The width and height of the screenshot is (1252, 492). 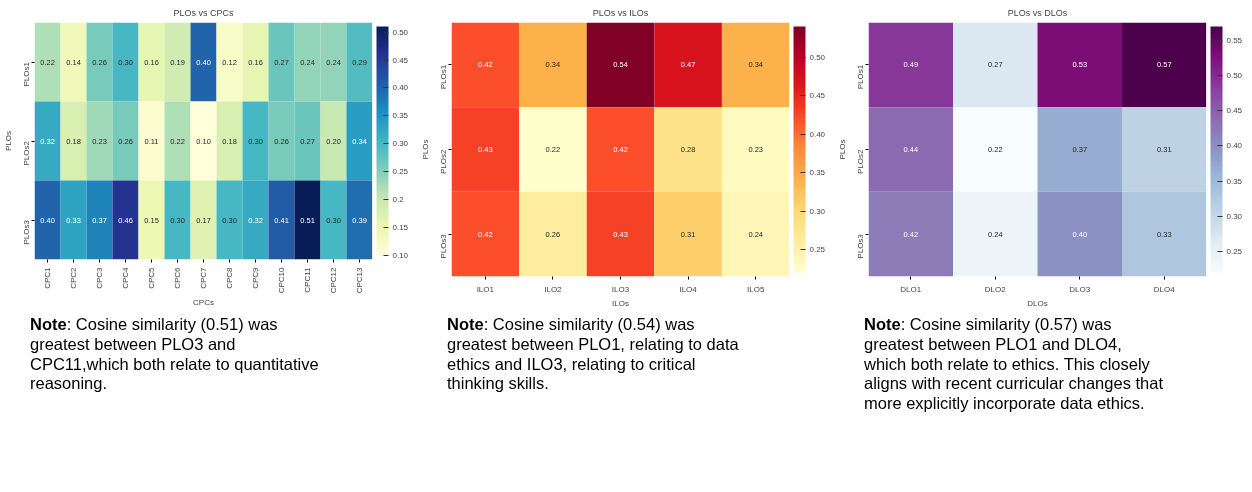 I want to click on color-bar-label: 0.2, so click(x=398, y=200).